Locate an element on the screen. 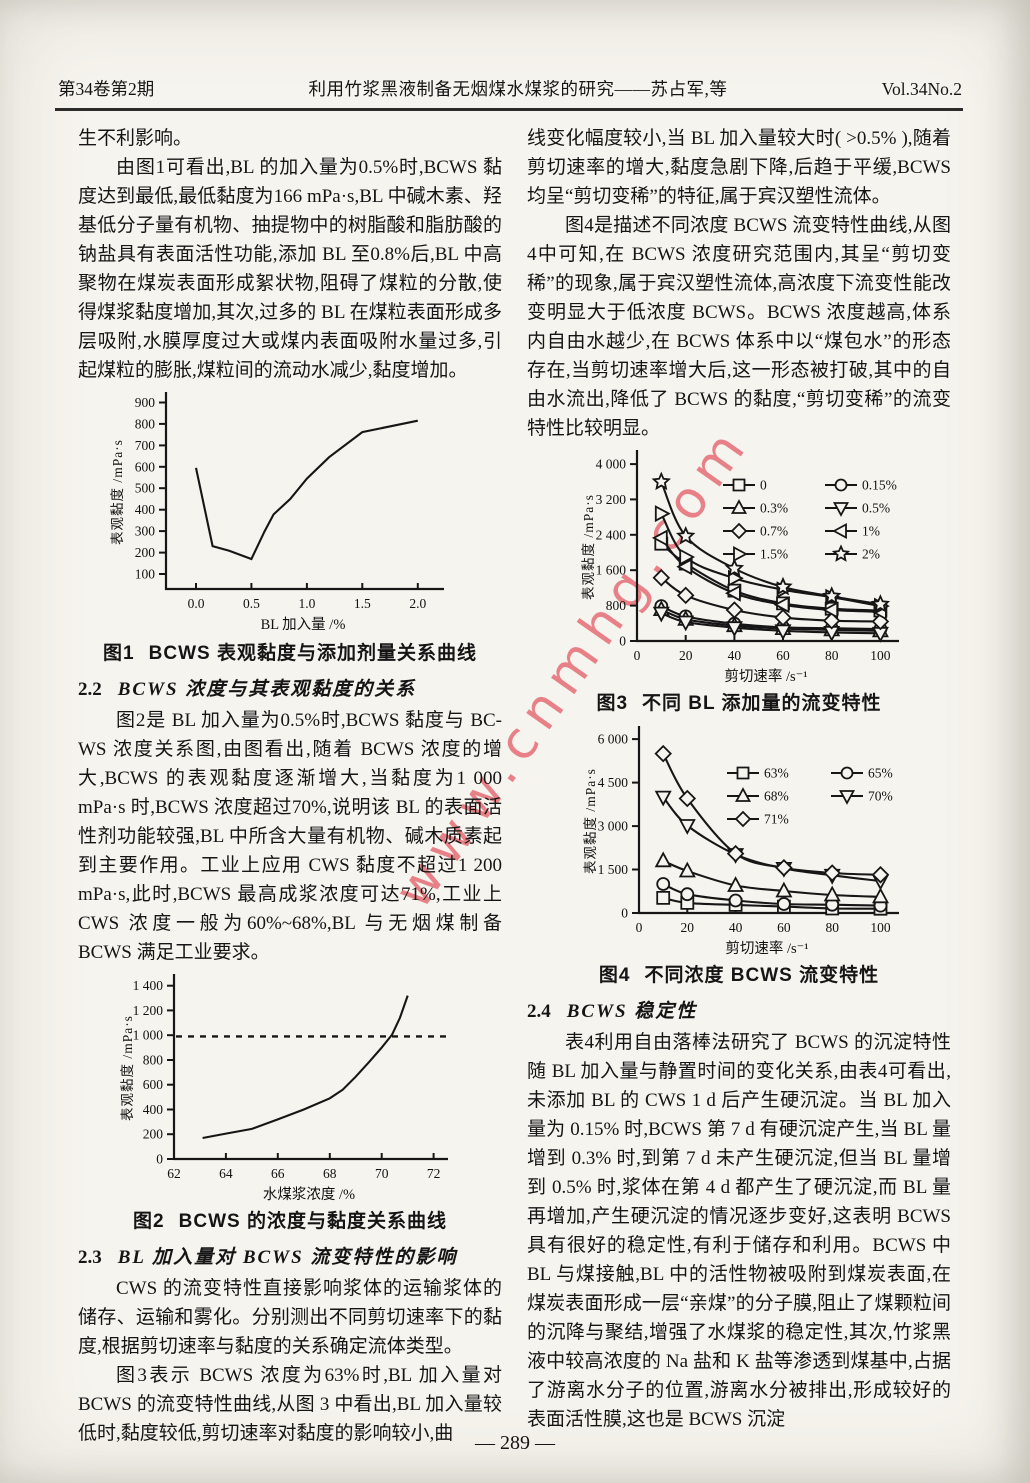  svg-text: 0.5 is located at coordinates (251, 603).